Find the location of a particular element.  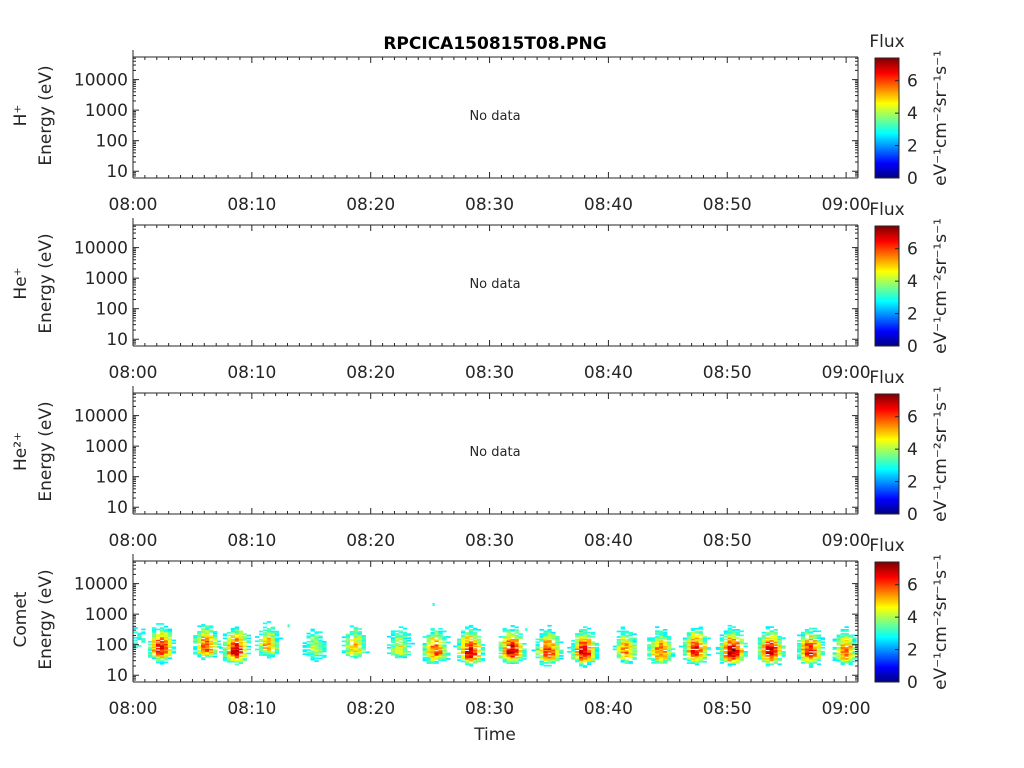

species-label: H⁺ is located at coordinates (21, 116).